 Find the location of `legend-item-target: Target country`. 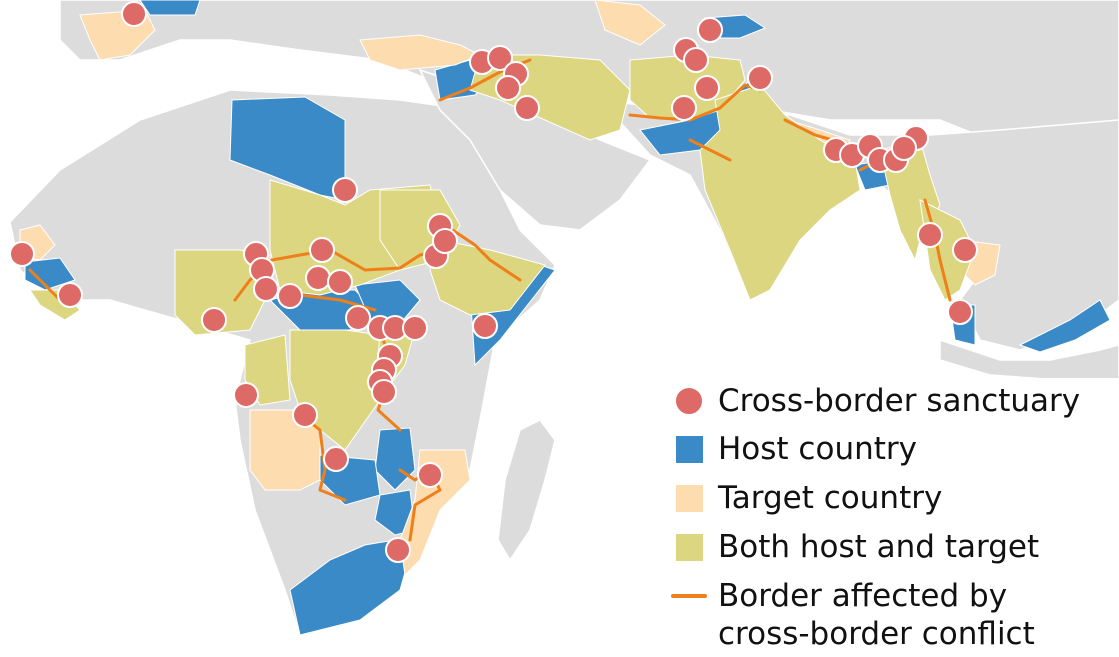

legend-item-target: Target country is located at coordinates (801, 498).